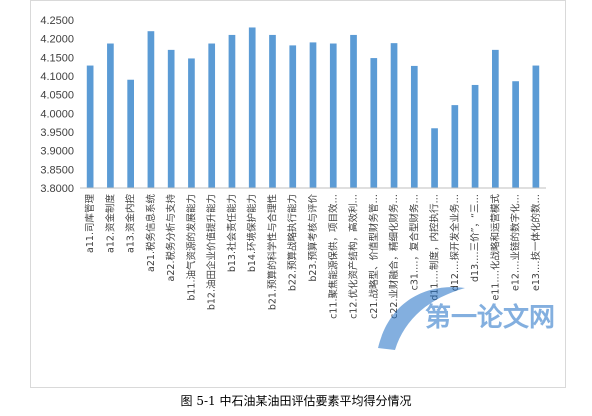 The image size is (592, 416). What do you see at coordinates (232, 233) in the screenshot?
I see `x-category-label: b13.社会责任能力` at bounding box center [232, 233].